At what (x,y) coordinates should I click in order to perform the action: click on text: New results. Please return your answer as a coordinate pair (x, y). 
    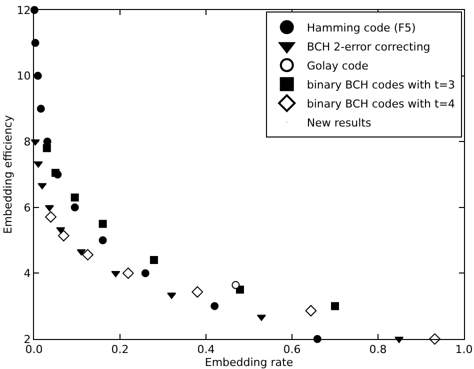
    Looking at the image, I should click on (339, 123).